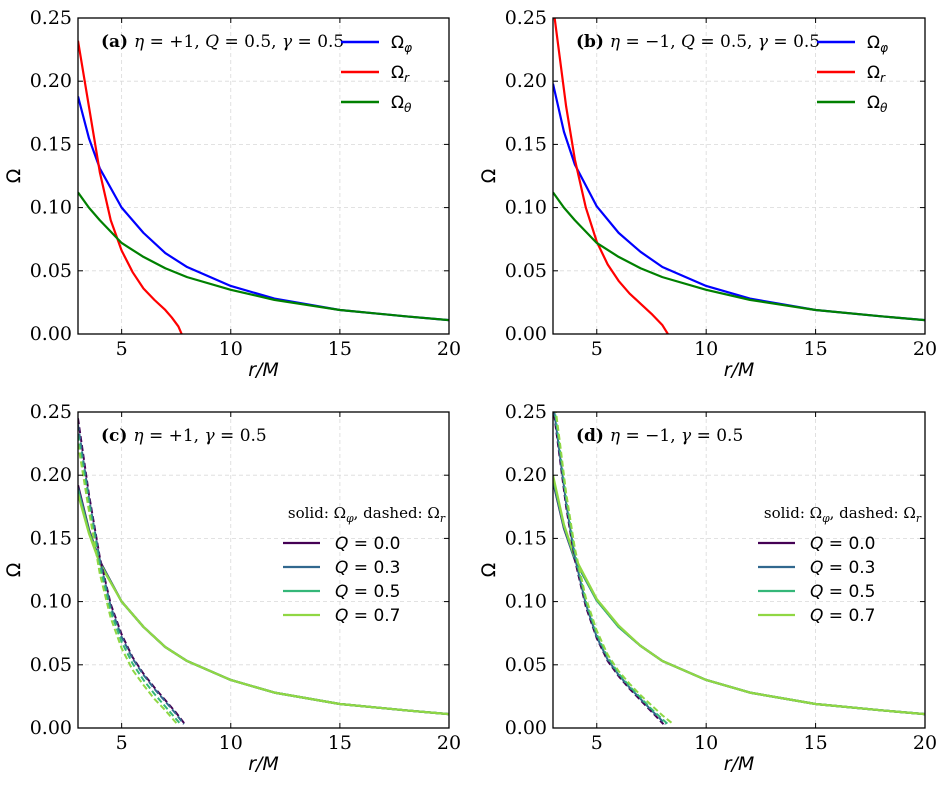 The height and width of the screenshot is (785, 947). What do you see at coordinates (659, 436) in the screenshot?
I see `panel-title: (d) η = −1, γ = 0.5` at bounding box center [659, 436].